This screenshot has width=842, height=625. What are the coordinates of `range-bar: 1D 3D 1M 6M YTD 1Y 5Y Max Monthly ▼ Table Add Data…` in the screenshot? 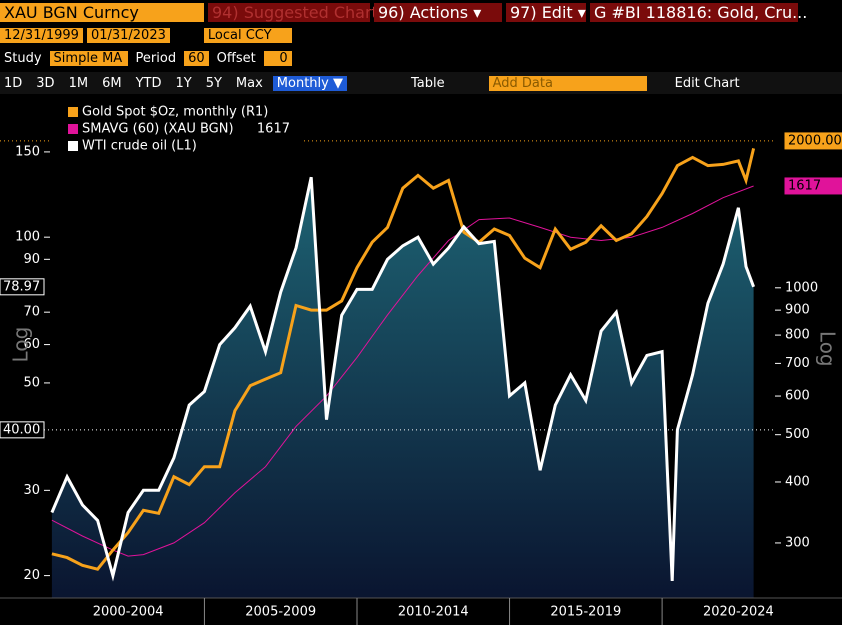 It's located at (421, 83).